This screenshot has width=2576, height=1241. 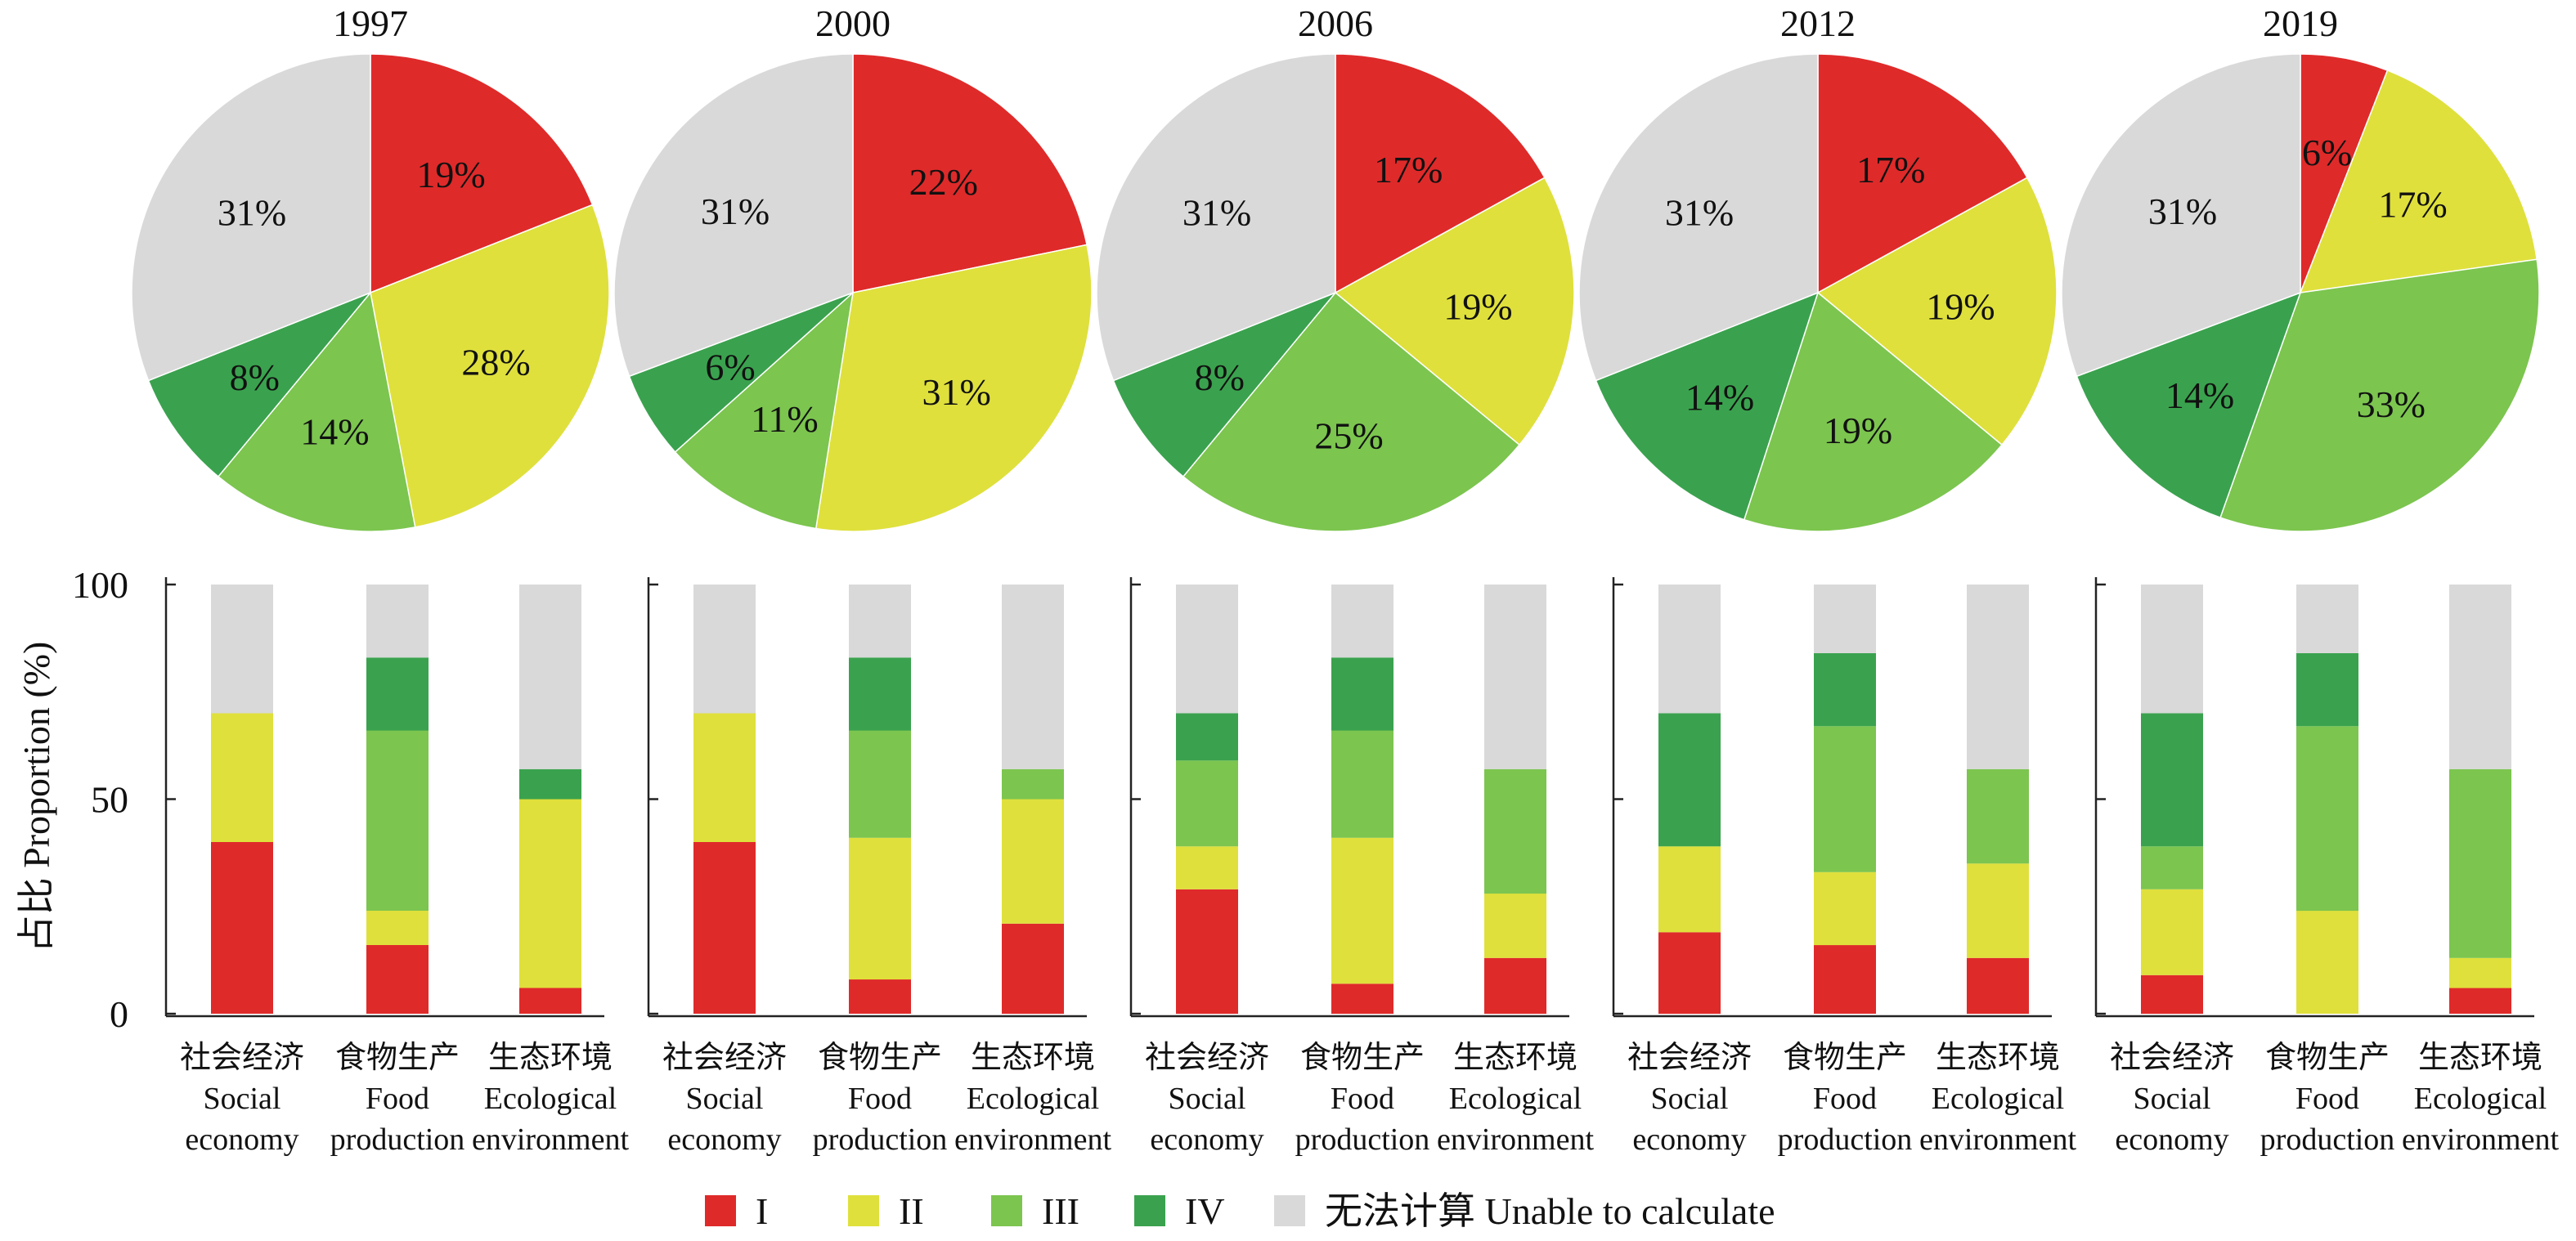 I want to click on category-label-en2-1997-1: economy, so click(x=241, y=1139).